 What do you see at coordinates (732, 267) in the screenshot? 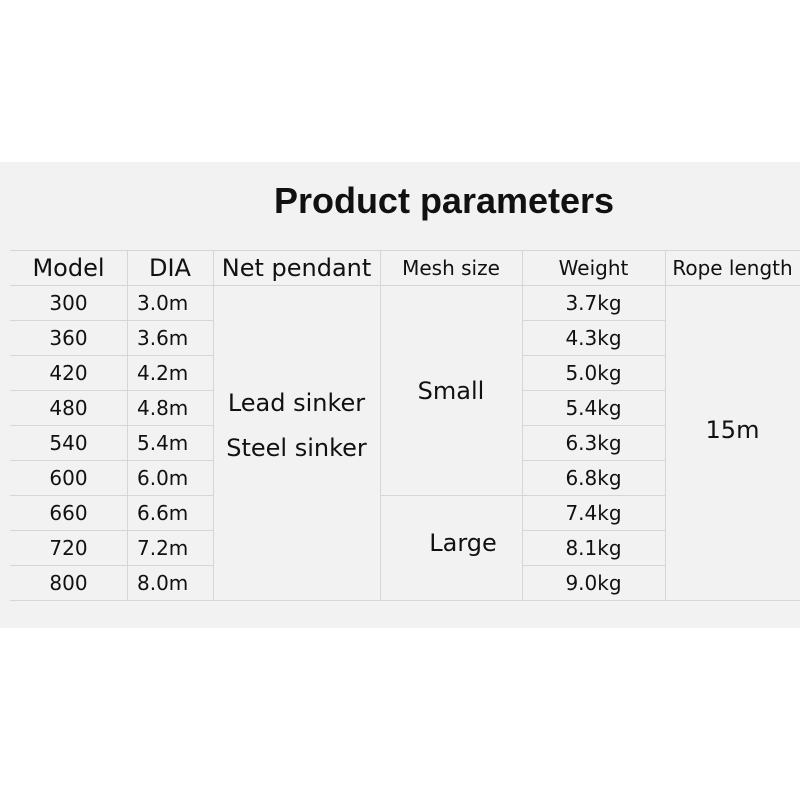
I see `header-rope-length: Rope length` at bounding box center [732, 267].